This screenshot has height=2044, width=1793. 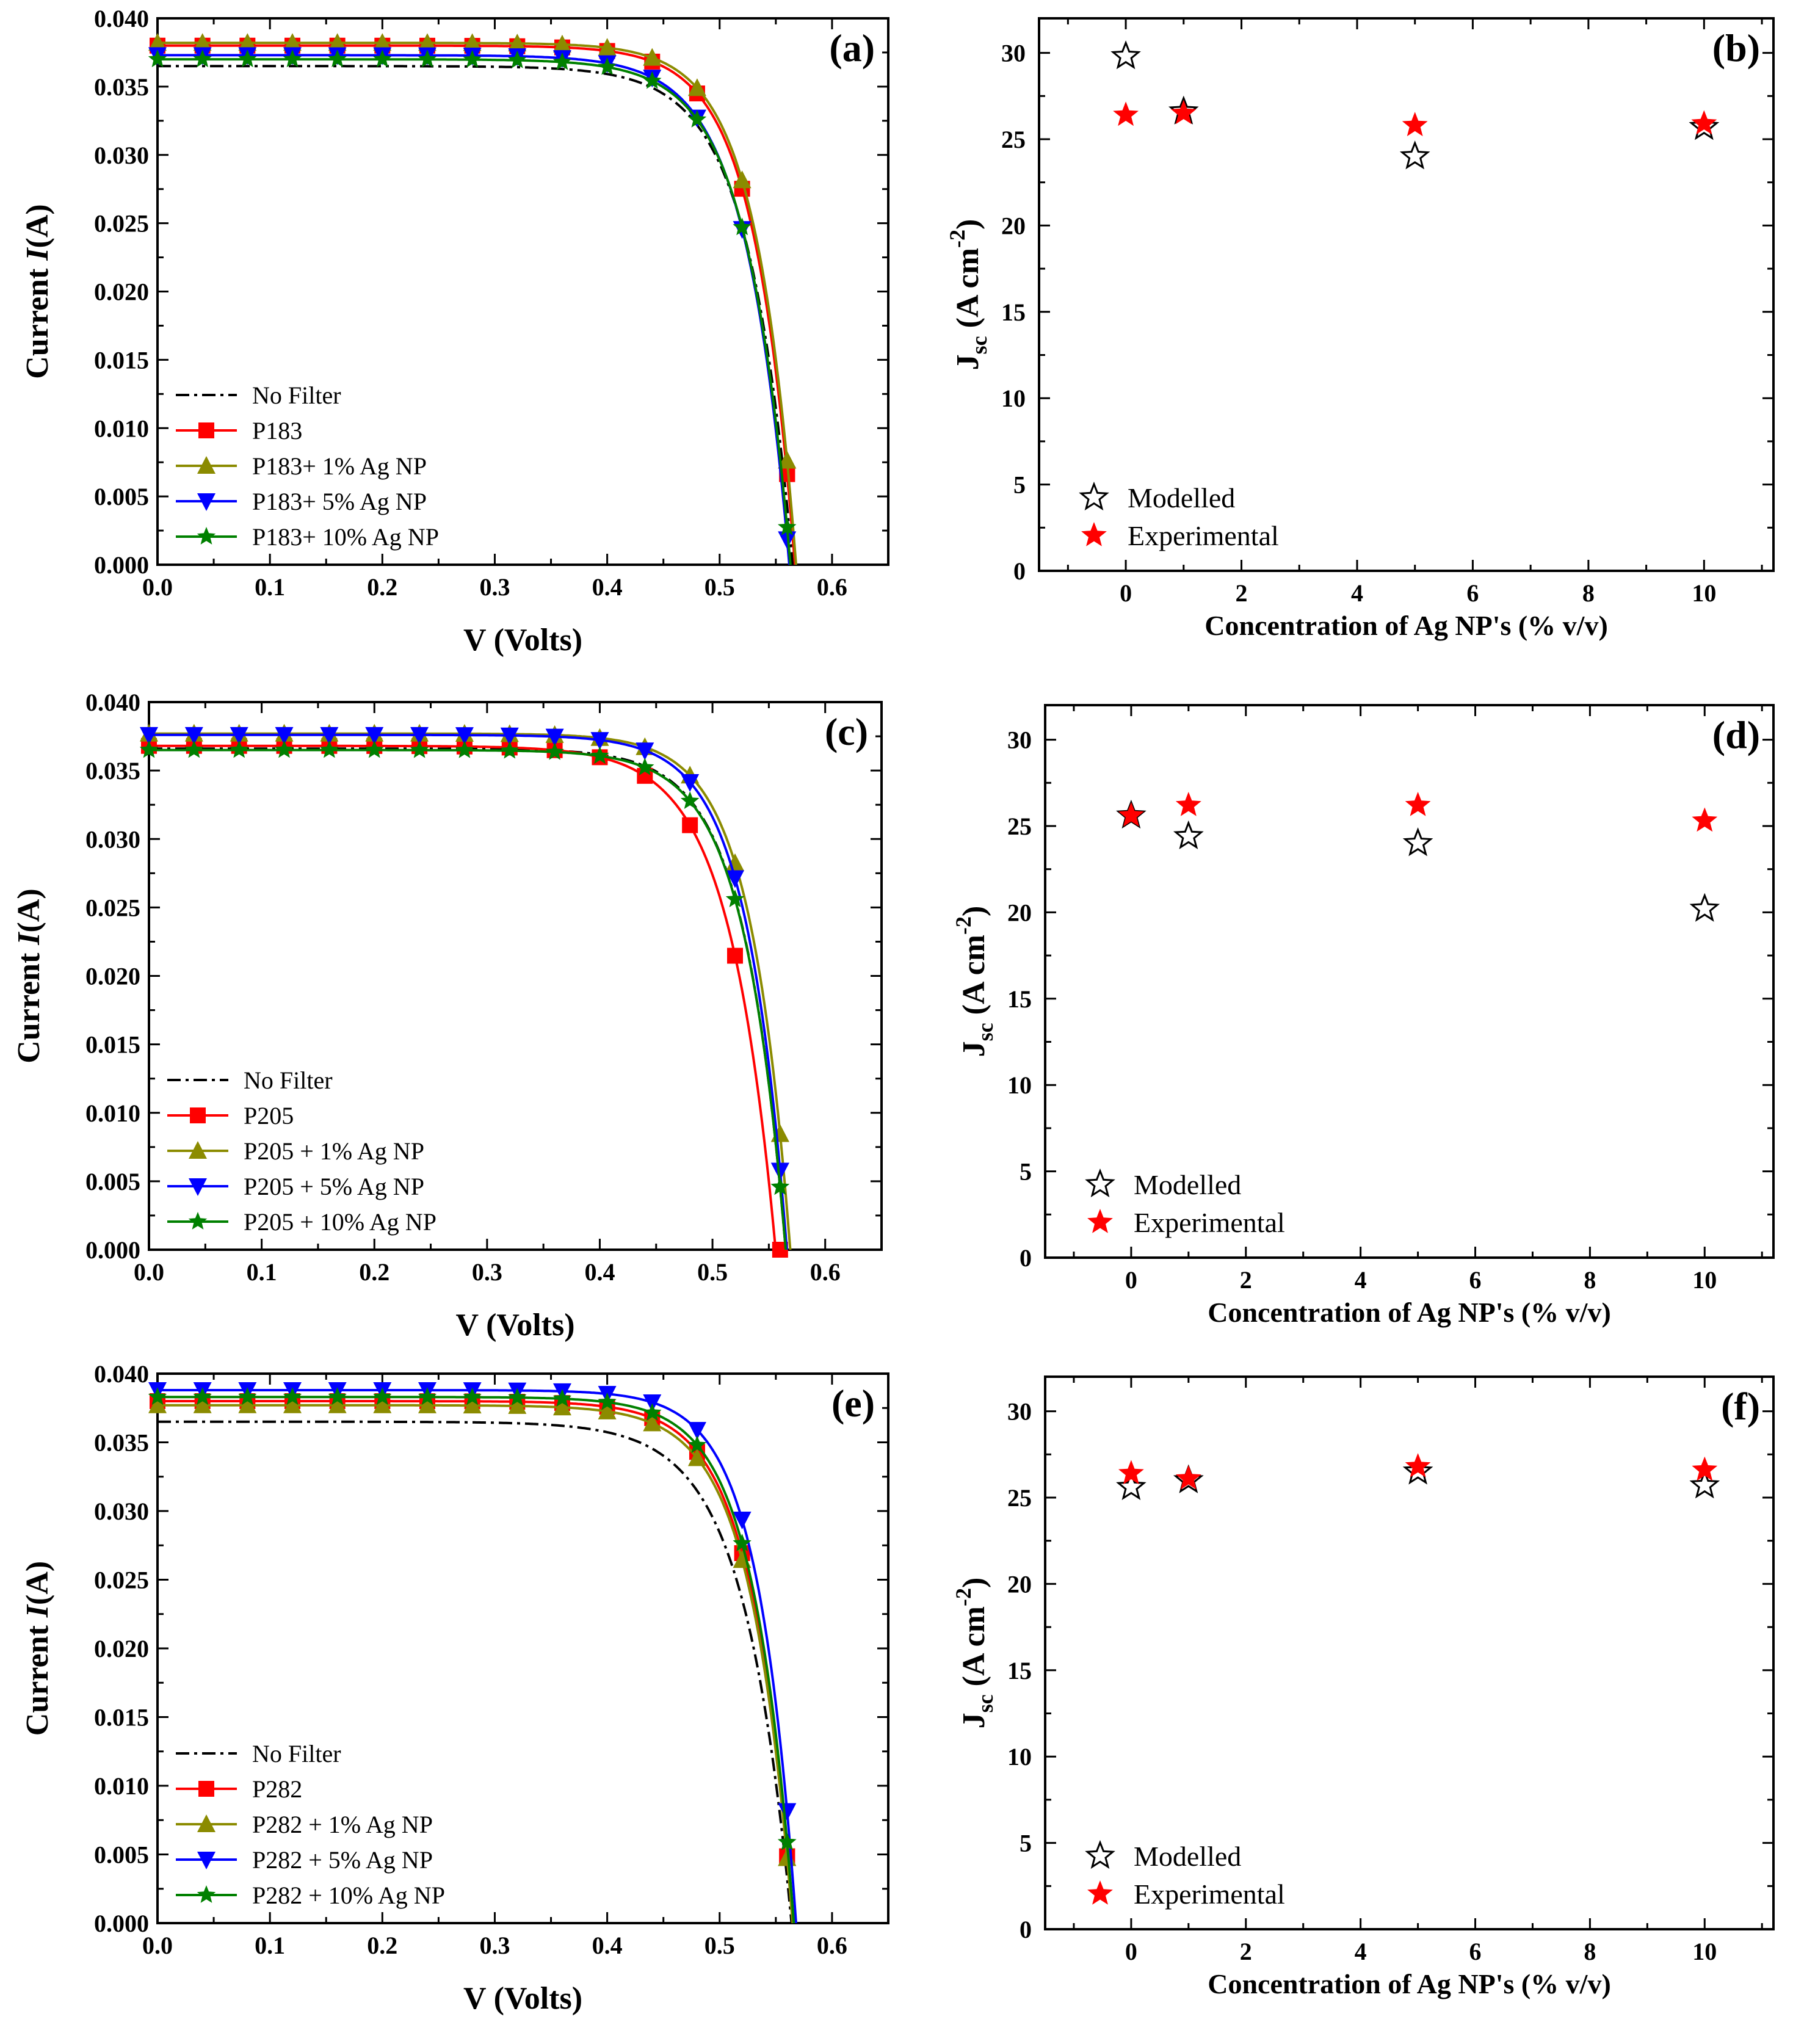 I want to click on y-label-unit: (A cm, so click(x=974, y=979).